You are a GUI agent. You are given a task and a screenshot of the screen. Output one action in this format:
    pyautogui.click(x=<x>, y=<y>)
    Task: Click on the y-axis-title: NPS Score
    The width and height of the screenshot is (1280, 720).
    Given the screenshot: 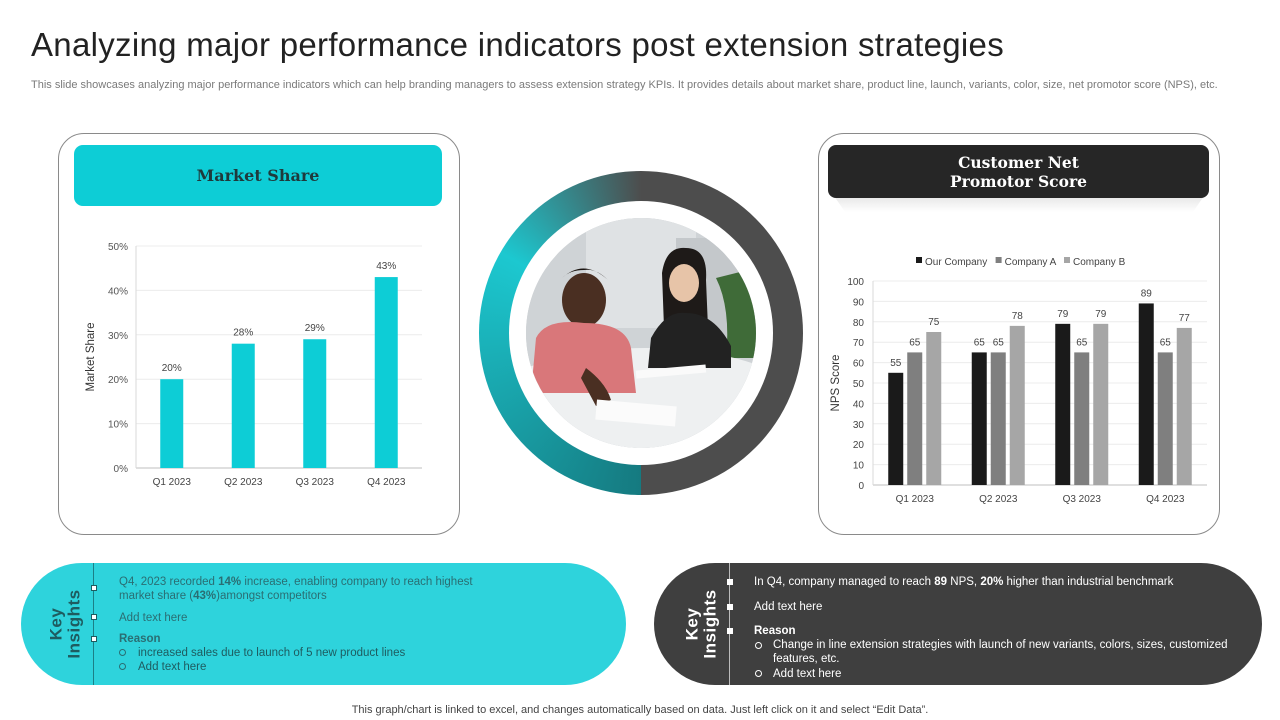 What is the action you would take?
    pyautogui.click(x=836, y=383)
    